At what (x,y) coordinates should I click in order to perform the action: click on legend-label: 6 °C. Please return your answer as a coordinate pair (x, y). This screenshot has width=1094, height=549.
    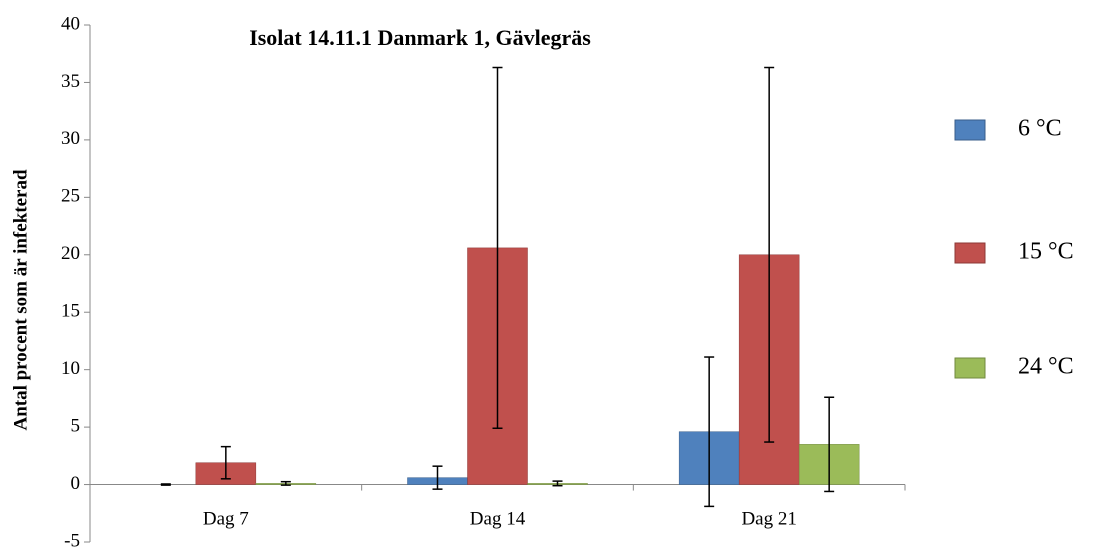
    Looking at the image, I should click on (1040, 129).